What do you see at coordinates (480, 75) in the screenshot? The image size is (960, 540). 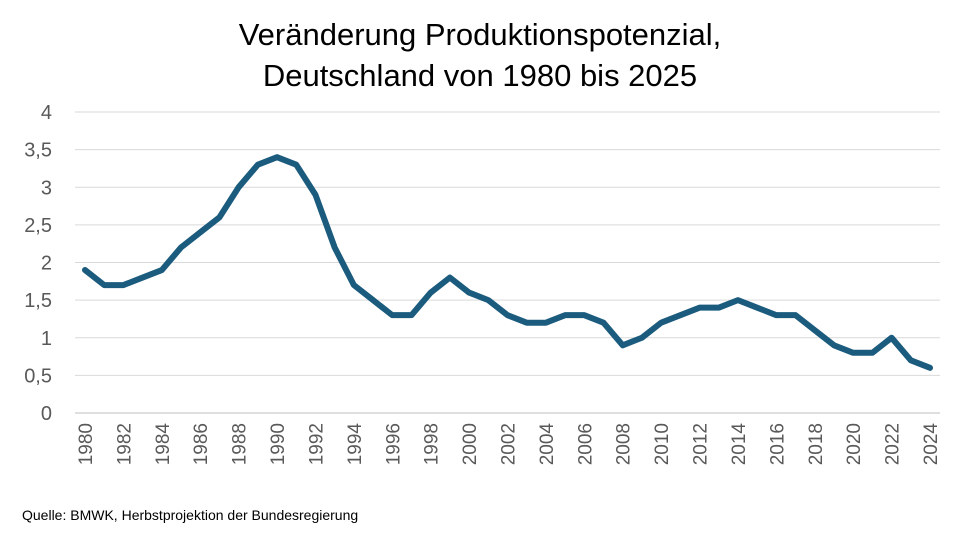 I see `chart-title-line-2: Deutschland von 1980 bis 2025` at bounding box center [480, 75].